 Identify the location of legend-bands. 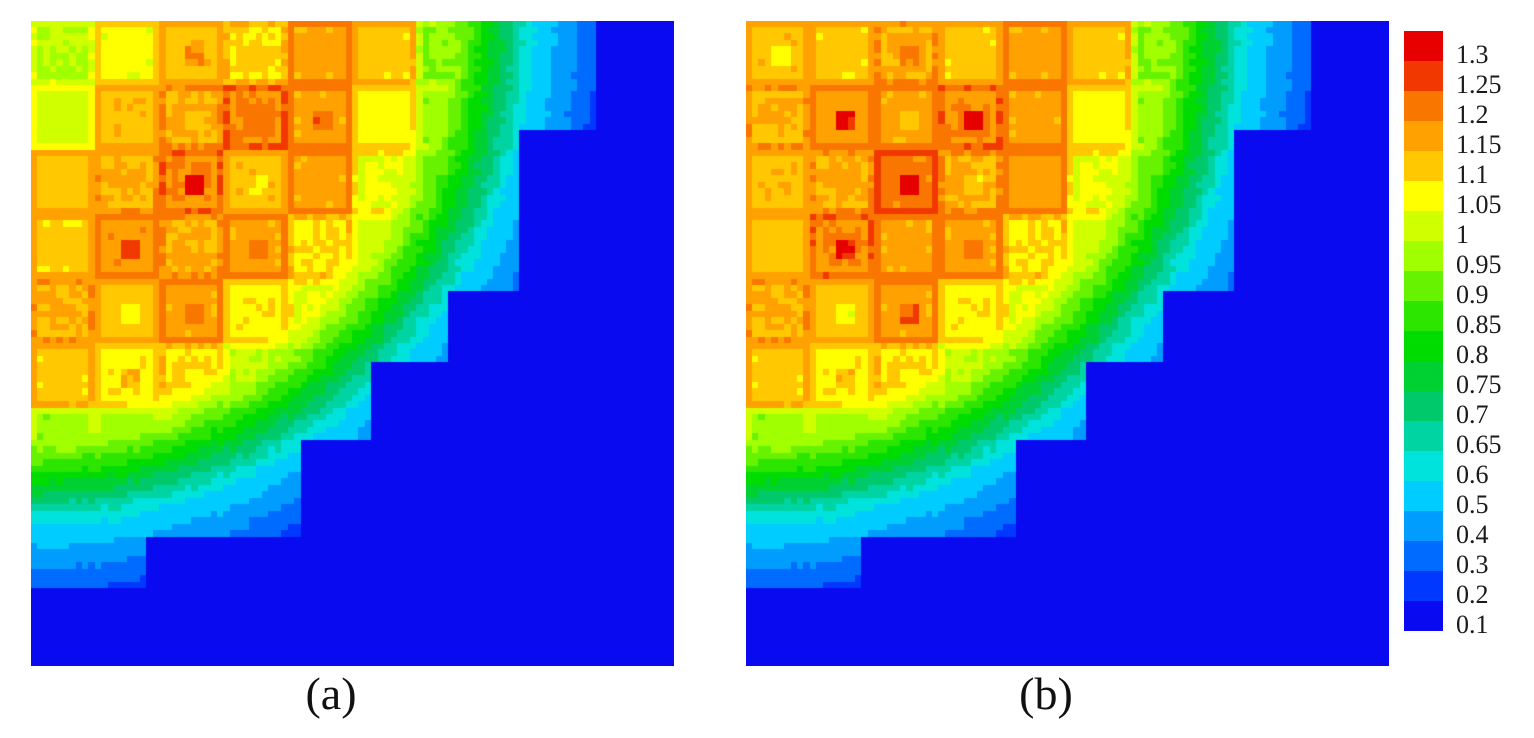
(1423, 331).